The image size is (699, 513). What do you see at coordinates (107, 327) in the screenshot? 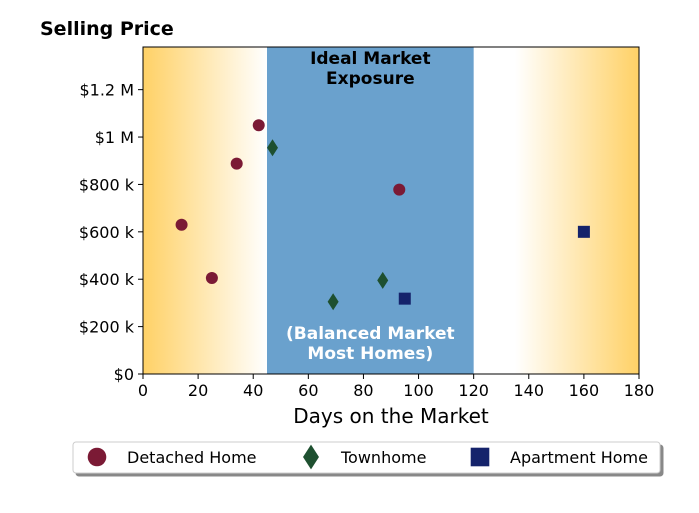
I see `y-tick-label: $200 k` at bounding box center [107, 327].